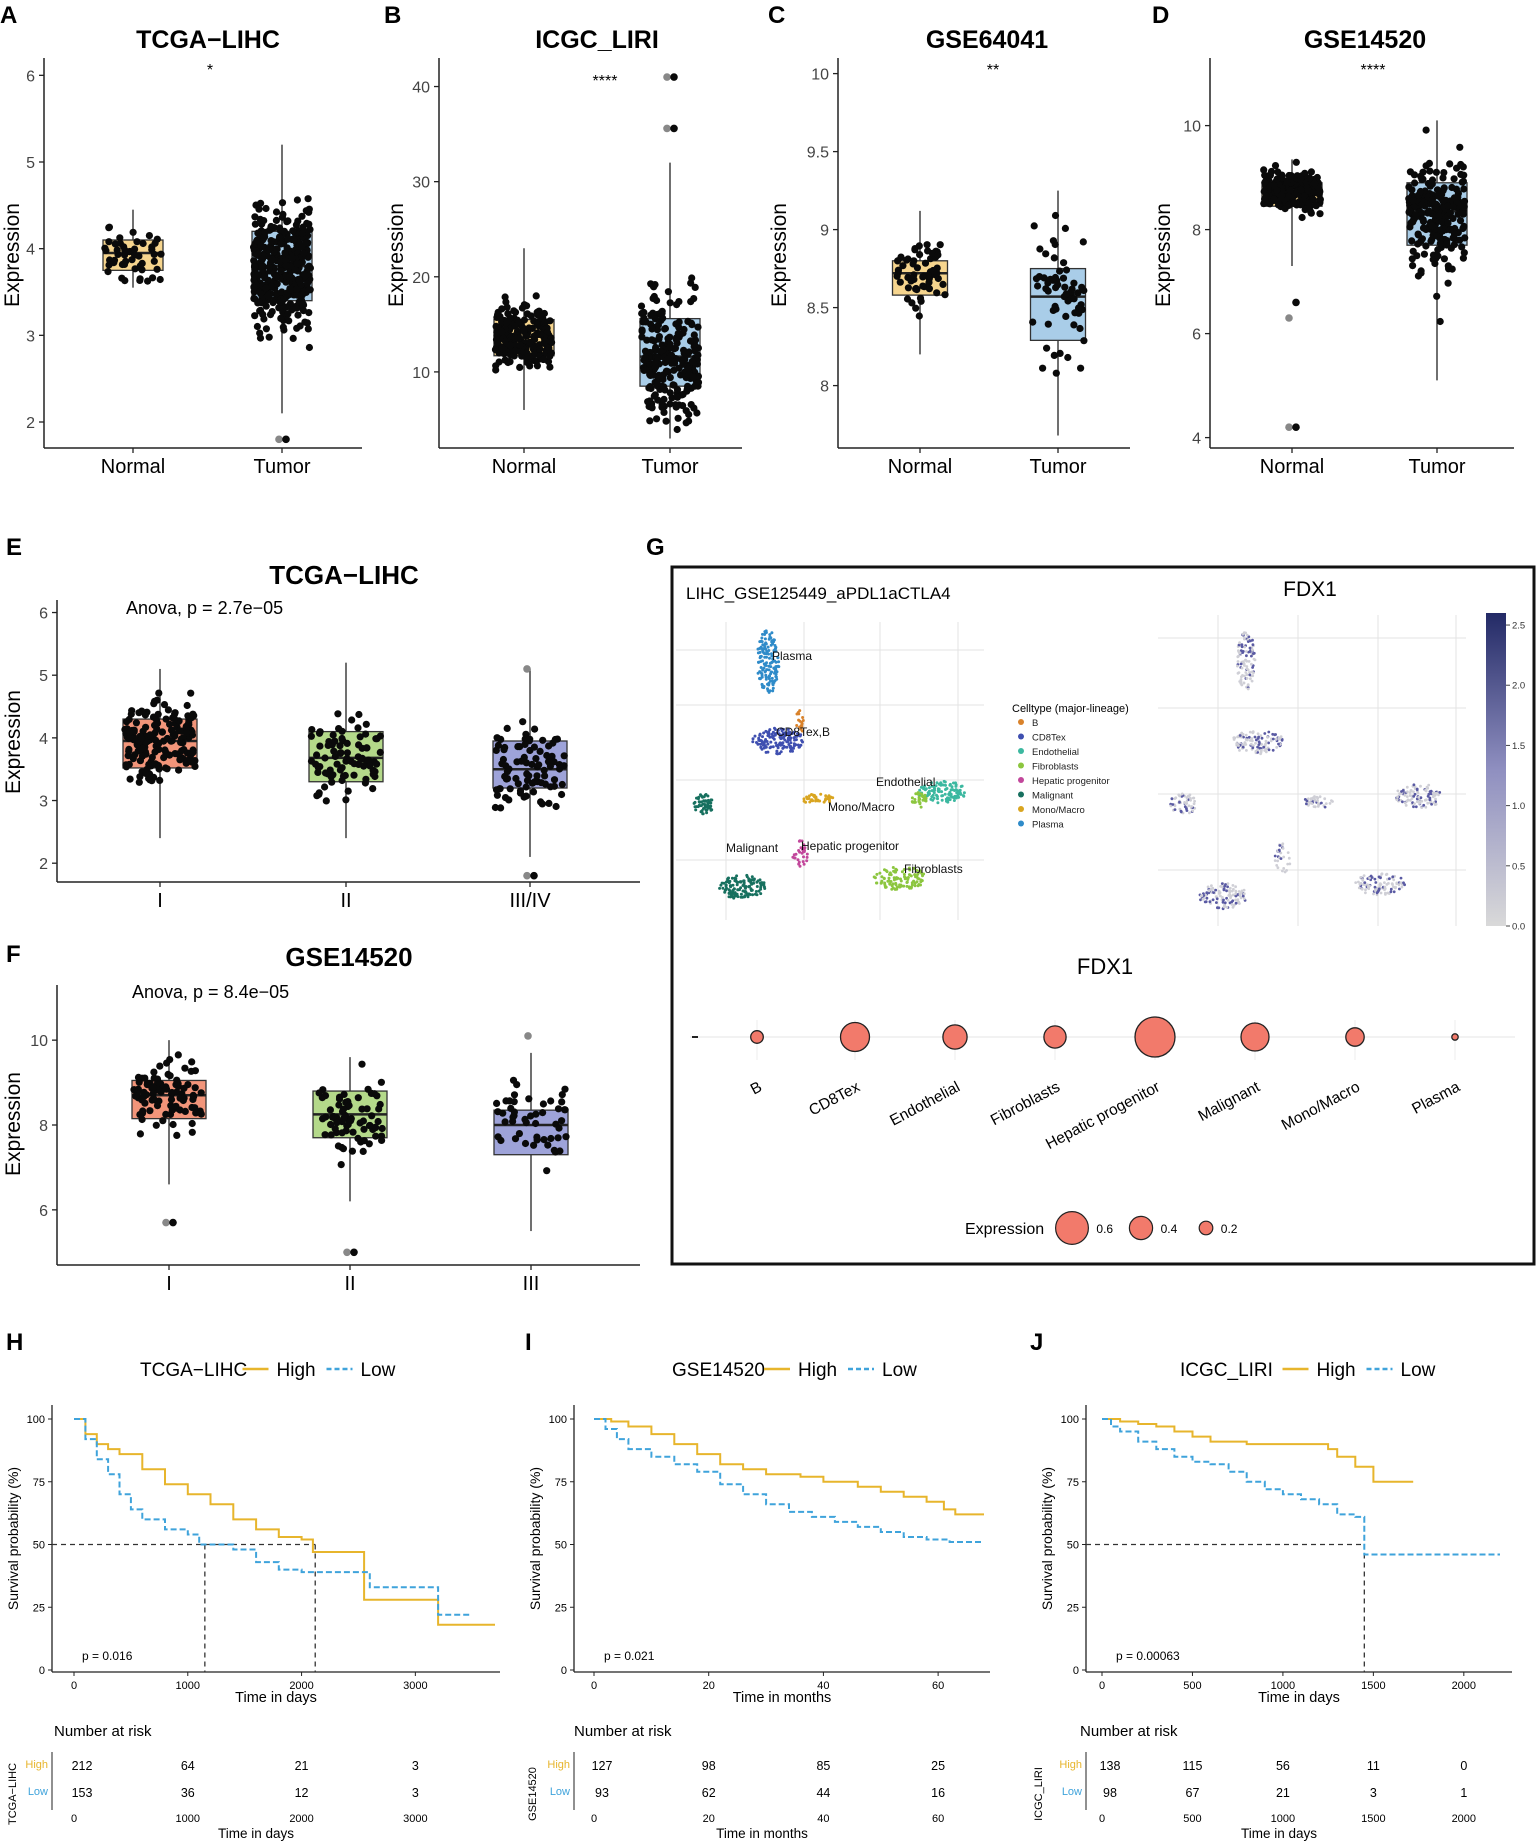 This screenshot has height=1844, width=1536. Describe the element at coordinates (1105, 966) in the screenshot. I see `dot-plot-title: FDX1` at that location.